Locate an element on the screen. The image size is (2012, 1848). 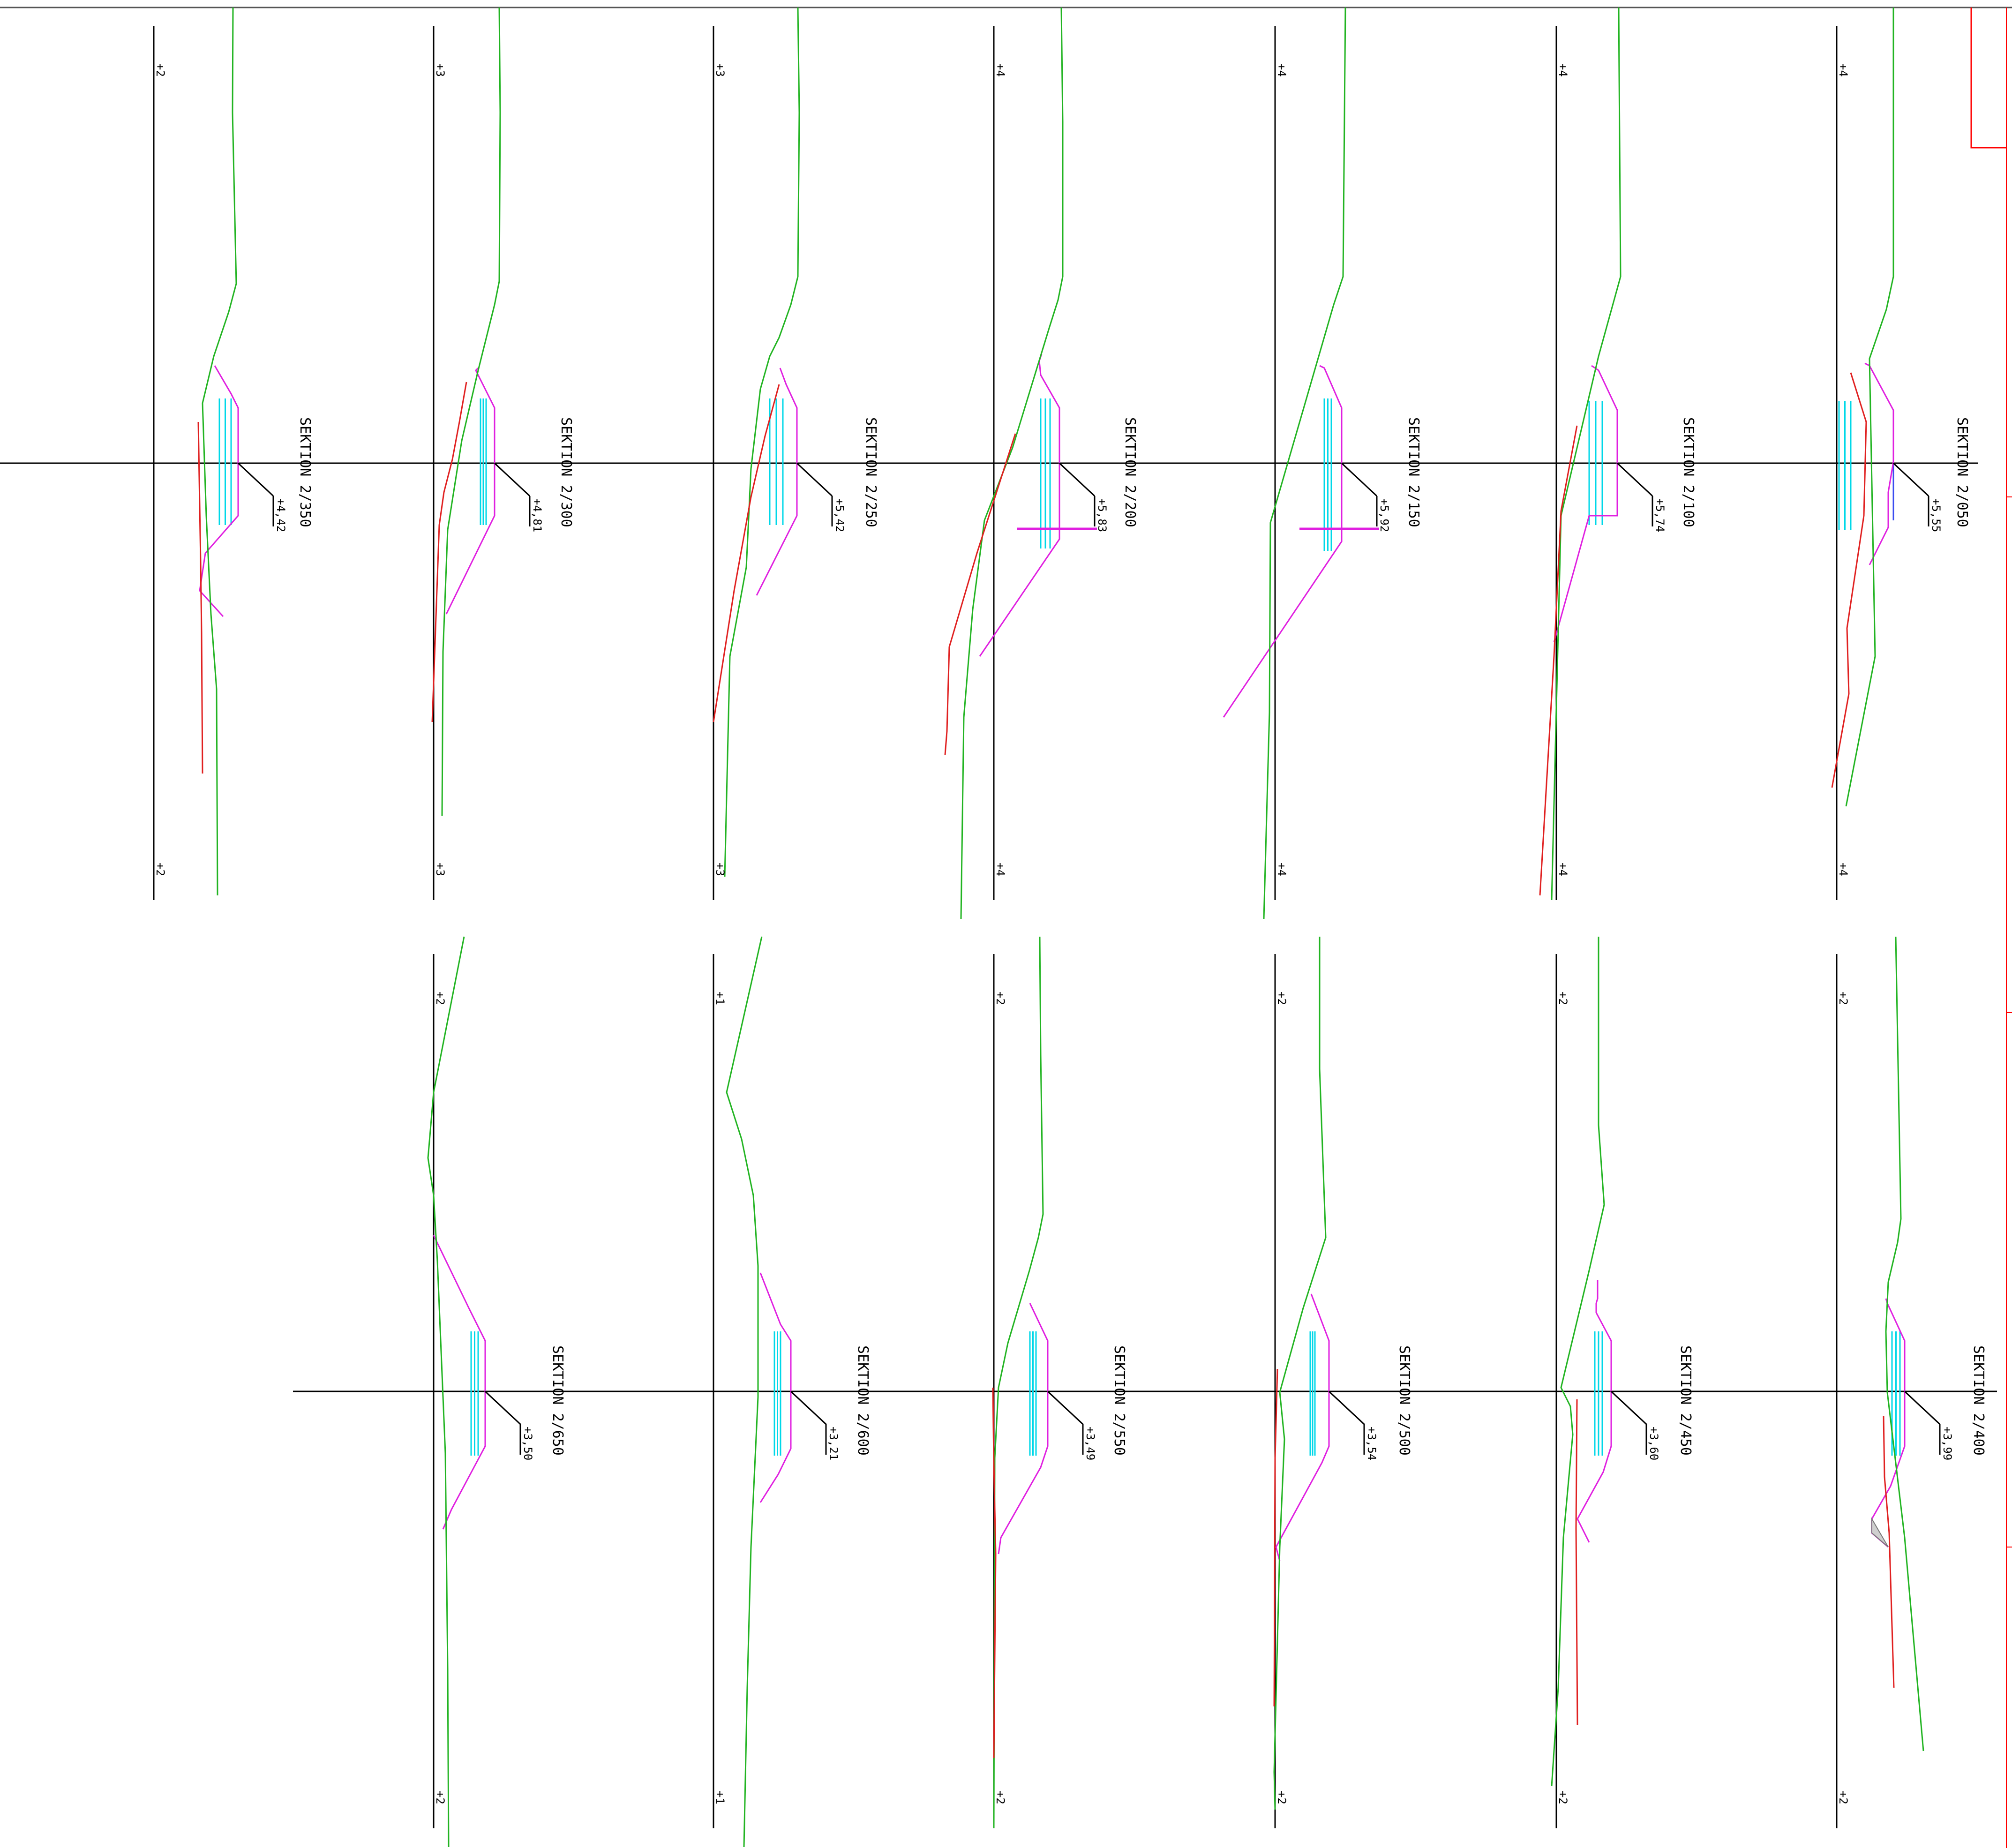
section-2-400: +3,99 +2 +2 SEKTION 2/400 is located at coordinates (1911, 1382).